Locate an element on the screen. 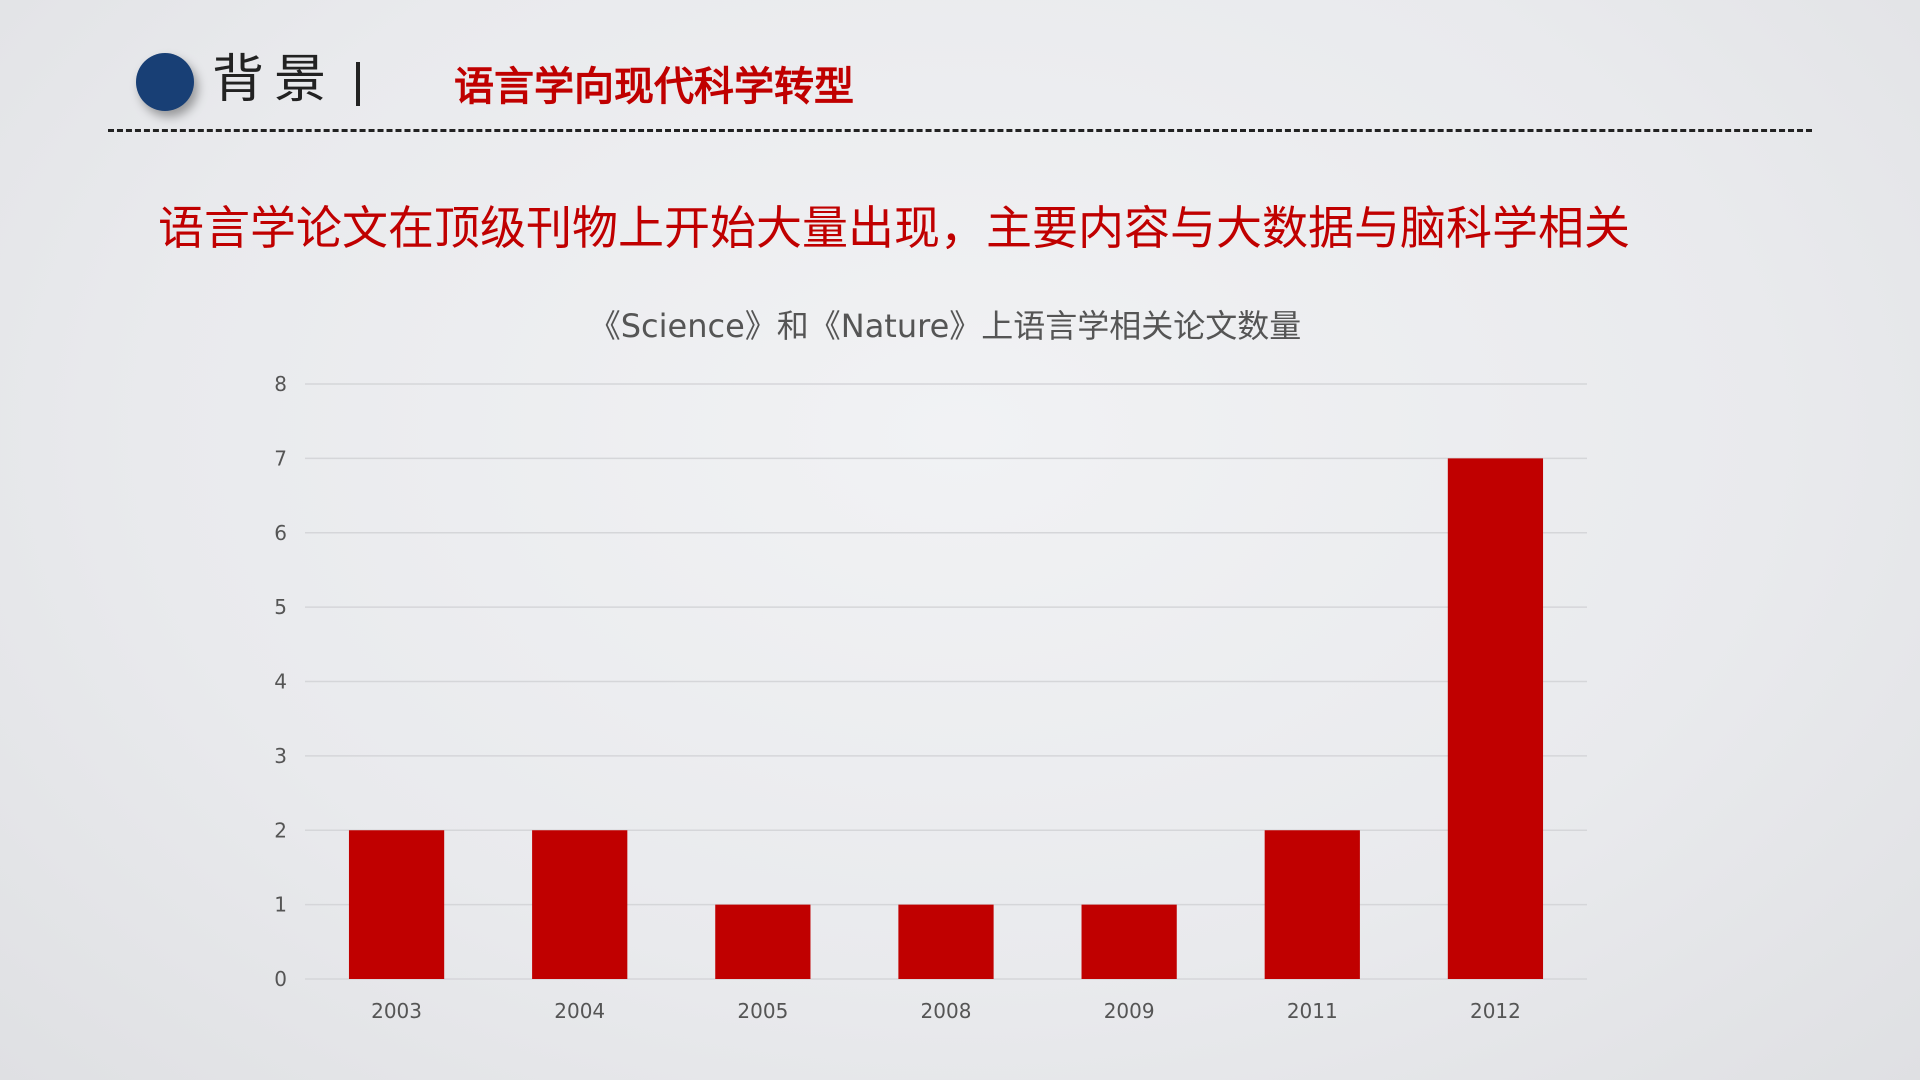 The width and height of the screenshot is (1920, 1080). bar-2012 is located at coordinates (1495, 718).